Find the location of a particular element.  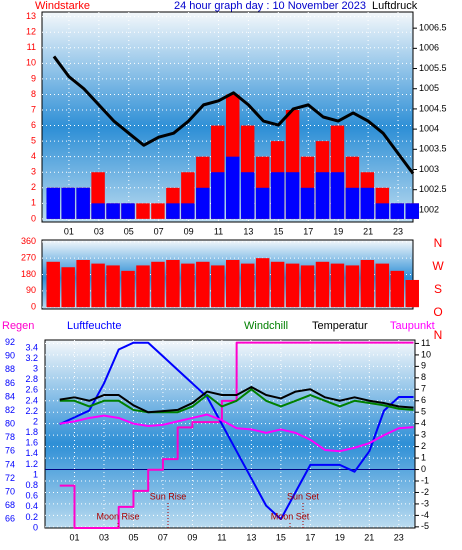

x-tick-label: 13 is located at coordinates (251, 537).